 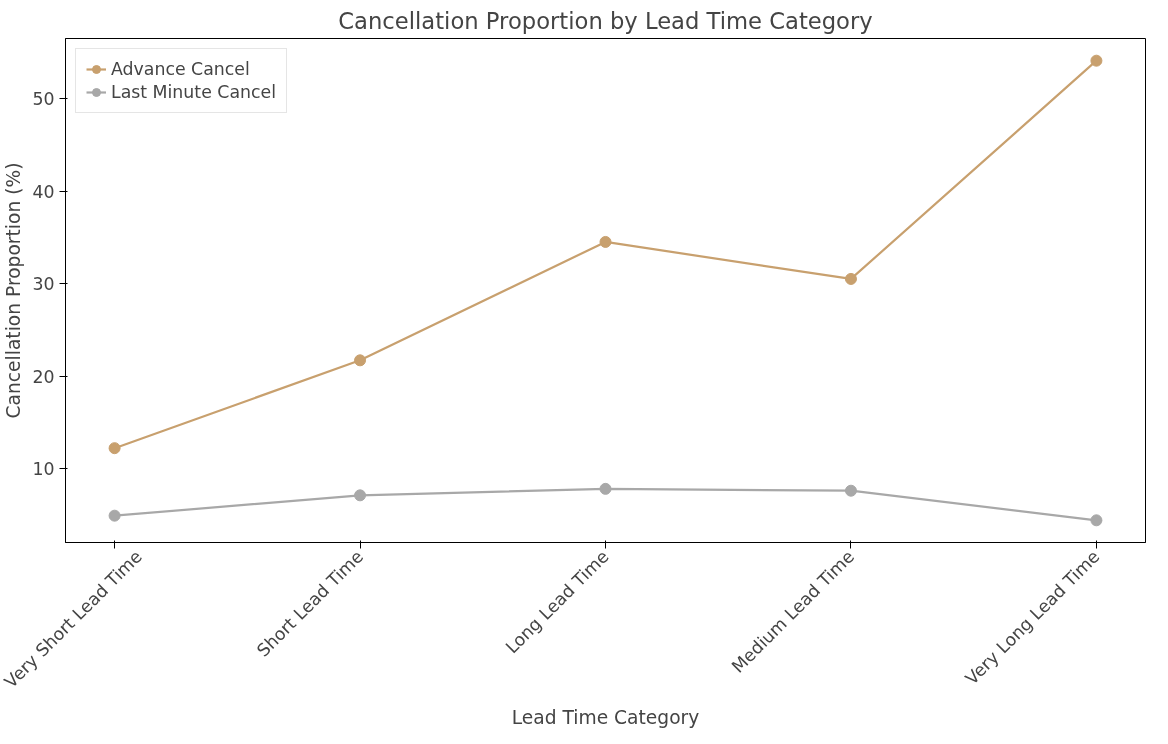 What do you see at coordinates (605, 20) in the screenshot?
I see `chart-title: Cancellation Proportion by Lead Time Category` at bounding box center [605, 20].